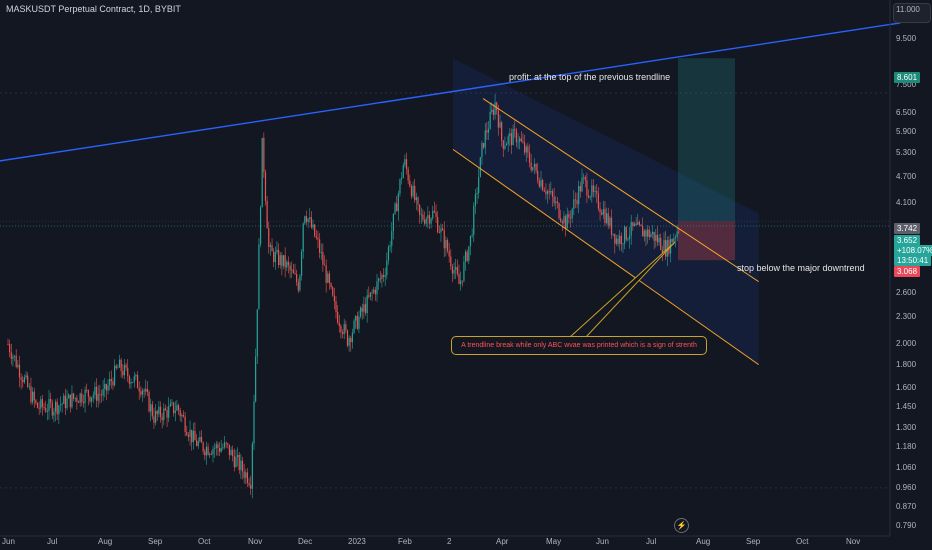  What do you see at coordinates (906, 316) in the screenshot?
I see `price-tick-label: 2.300` at bounding box center [906, 316].